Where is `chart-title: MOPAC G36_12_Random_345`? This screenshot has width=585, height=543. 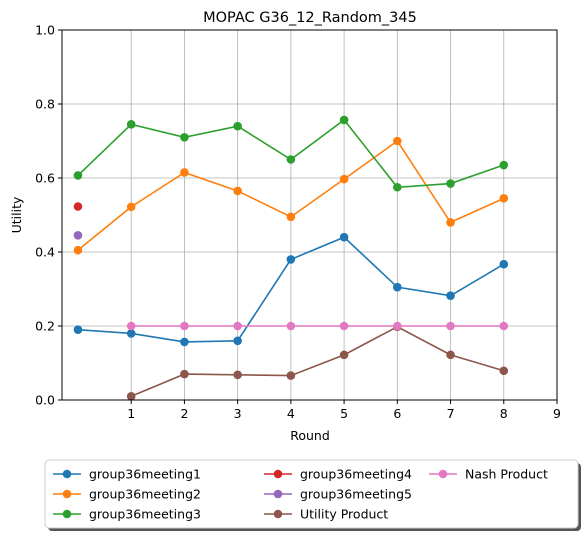 chart-title: MOPAC G36_12_Random_345 is located at coordinates (310, 18).